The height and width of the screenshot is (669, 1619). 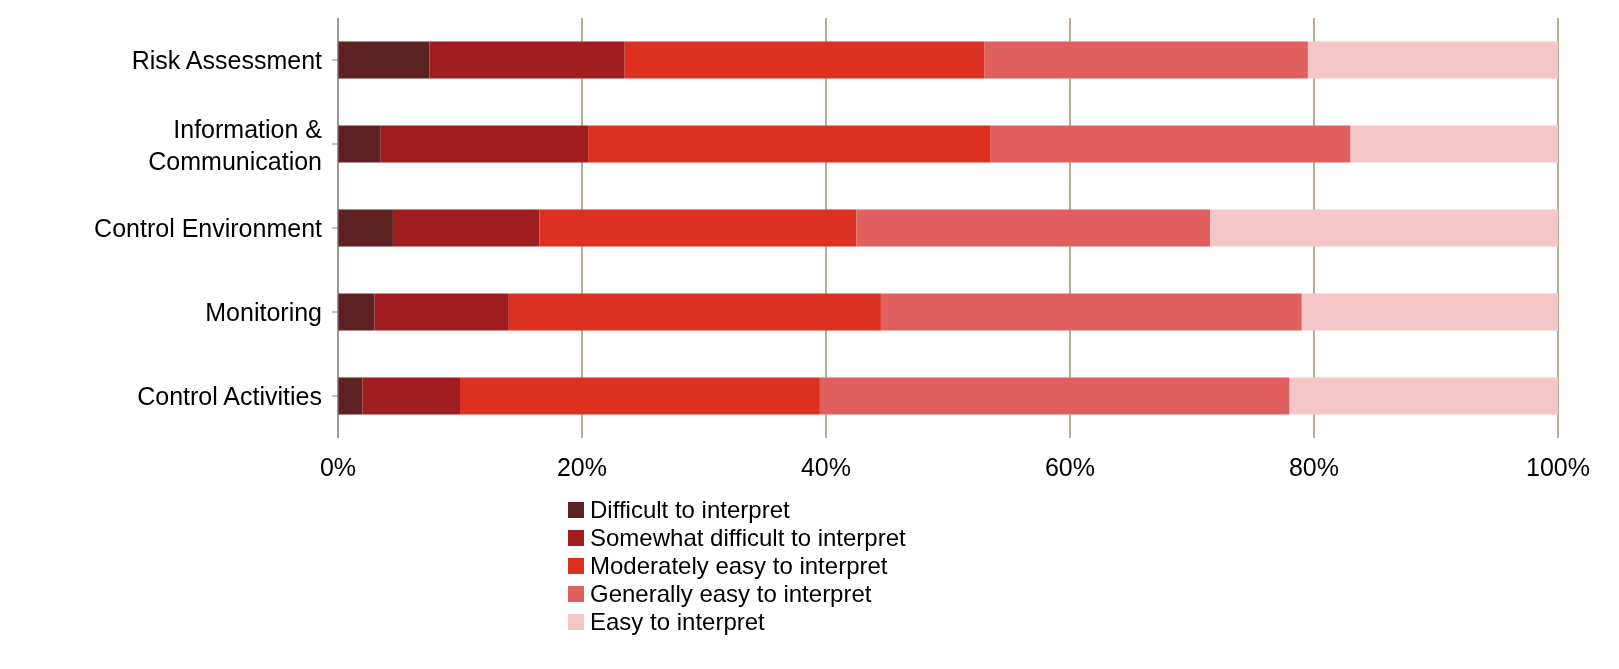 I want to click on x-tick-label: 80%, so click(x=1314, y=466).